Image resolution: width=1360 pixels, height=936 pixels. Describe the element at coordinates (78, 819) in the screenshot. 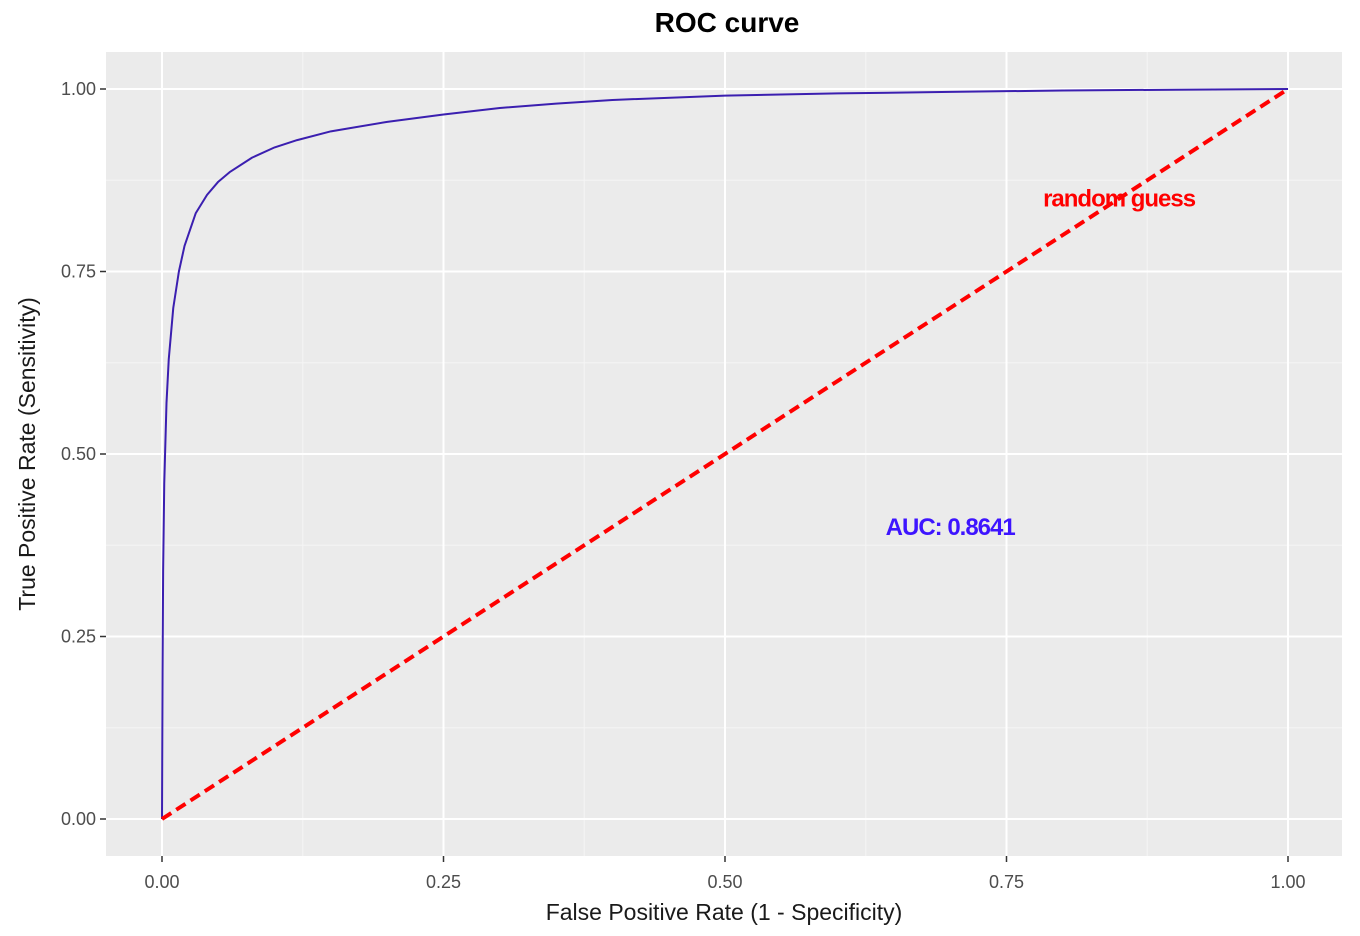

I see `y-tick-label: 0.00` at that location.